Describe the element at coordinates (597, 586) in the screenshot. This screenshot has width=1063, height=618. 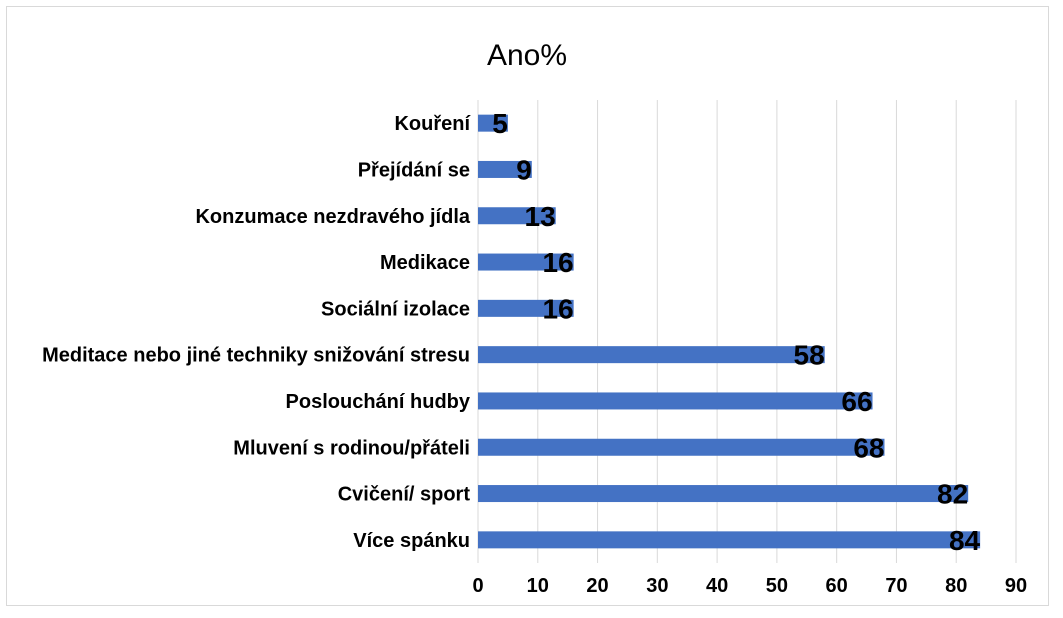
I see `x-tick-label: 20` at that location.